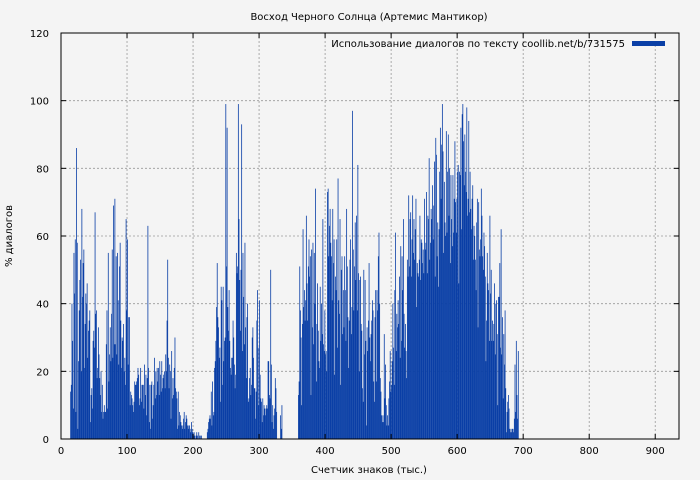  Describe the element at coordinates (648, 43) in the screenshot. I see `legend-swatch` at that location.